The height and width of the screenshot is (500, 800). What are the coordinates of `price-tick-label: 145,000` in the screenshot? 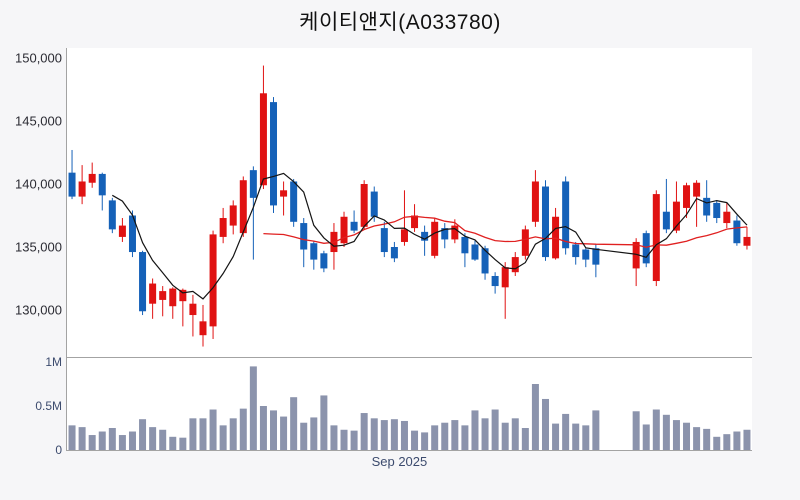 It's located at (38, 121).